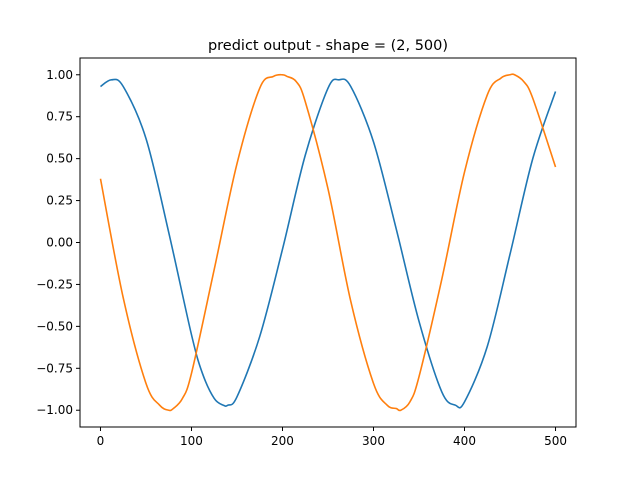 This screenshot has height=480, width=640. What do you see at coordinates (59, 243) in the screenshot?
I see `y-tick-label: 0.00` at bounding box center [59, 243].